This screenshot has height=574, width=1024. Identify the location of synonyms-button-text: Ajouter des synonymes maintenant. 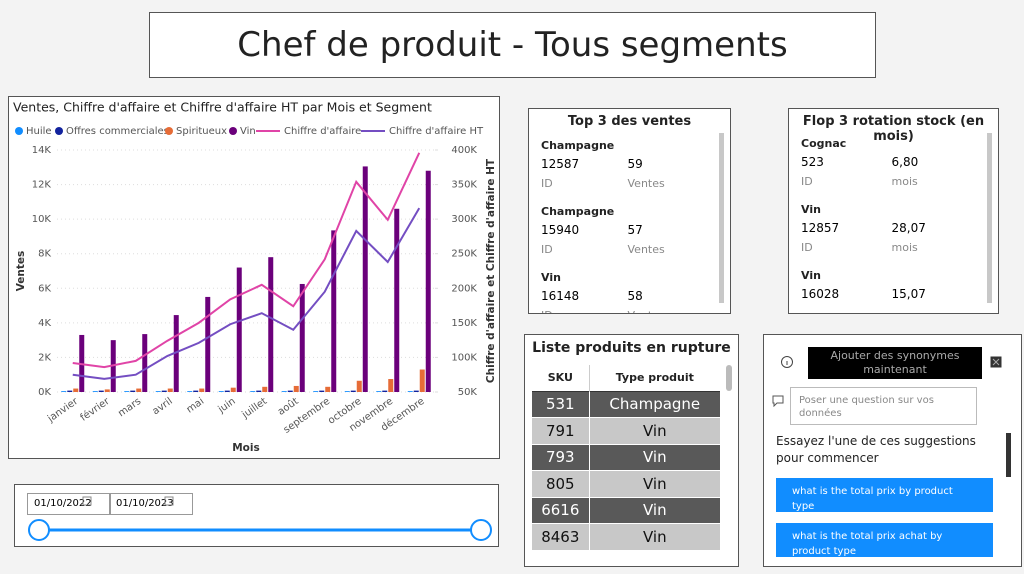
(895, 362).